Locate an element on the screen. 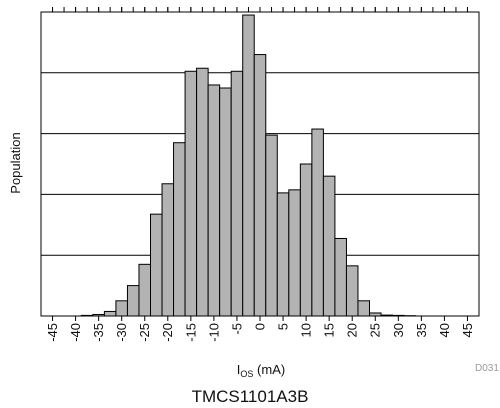  y-axis-label: Population is located at coordinates (15, 162).